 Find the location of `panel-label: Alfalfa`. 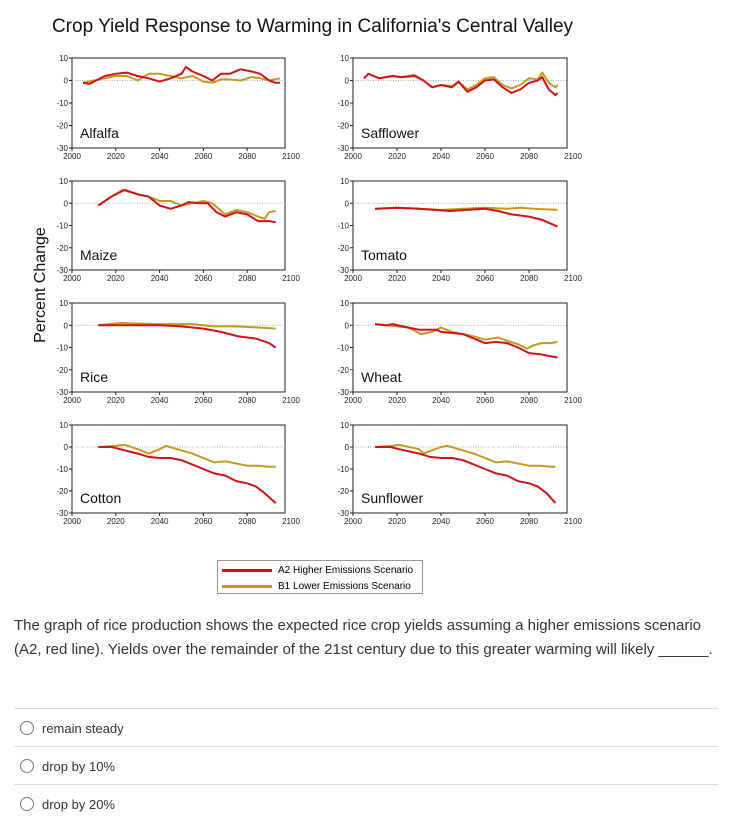

panel-label: Alfalfa is located at coordinates (99, 133).